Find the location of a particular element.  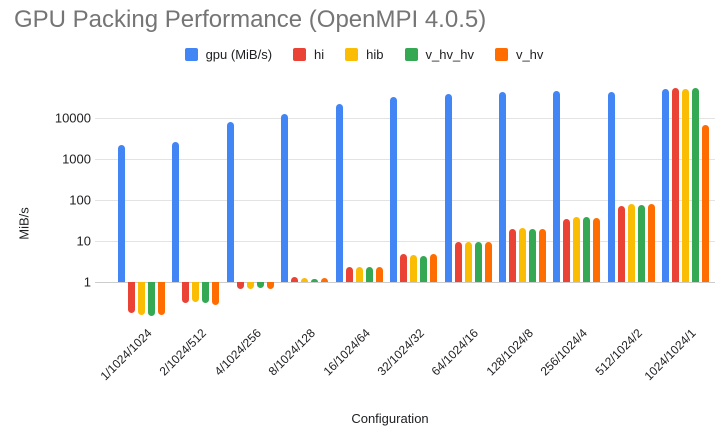

x-tick-label: 8/1024/128 is located at coordinates (292, 352).